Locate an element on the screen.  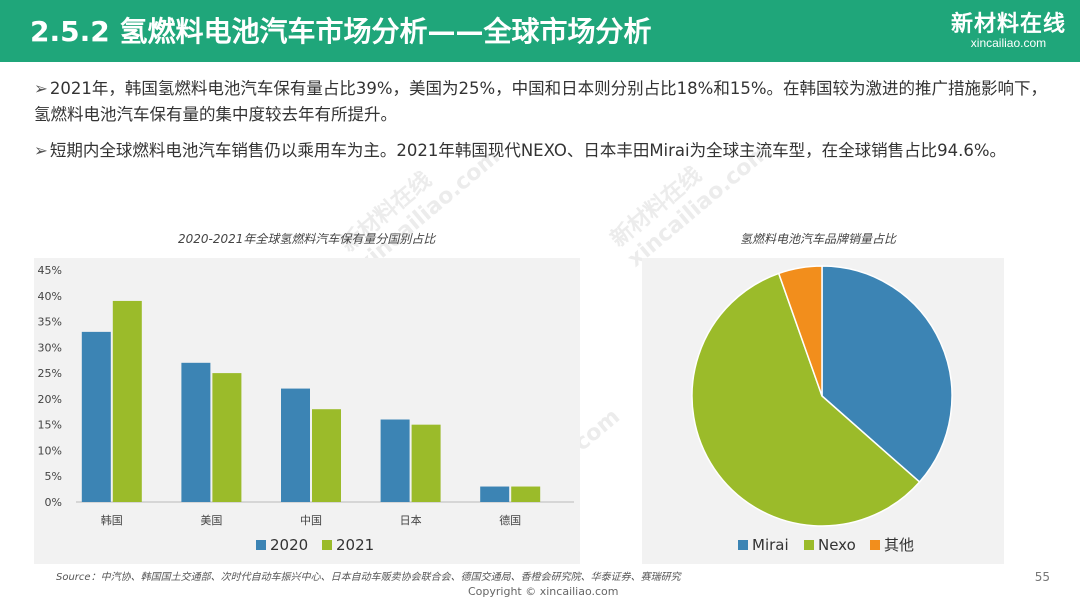
y-tick-label: 15% is located at coordinates (50, 425).